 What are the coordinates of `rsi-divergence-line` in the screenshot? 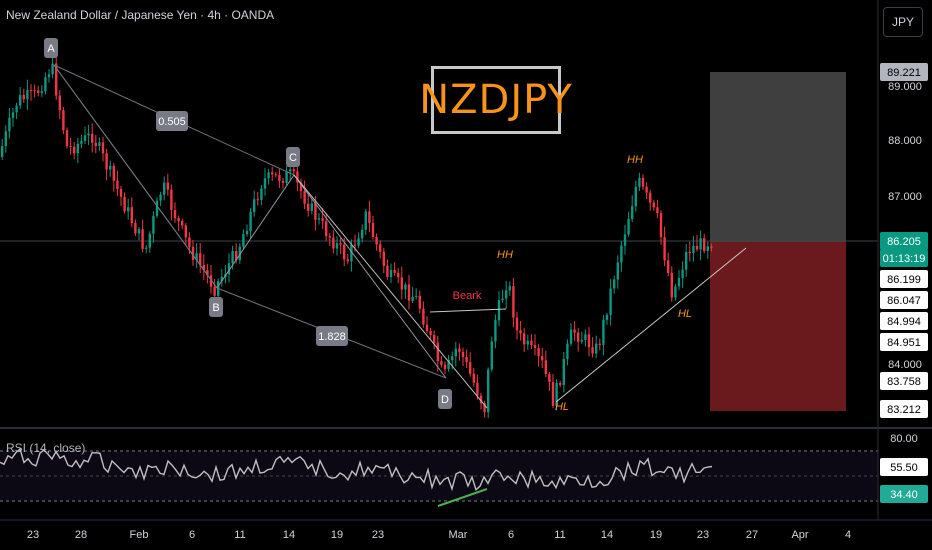 It's located at (462, 497).